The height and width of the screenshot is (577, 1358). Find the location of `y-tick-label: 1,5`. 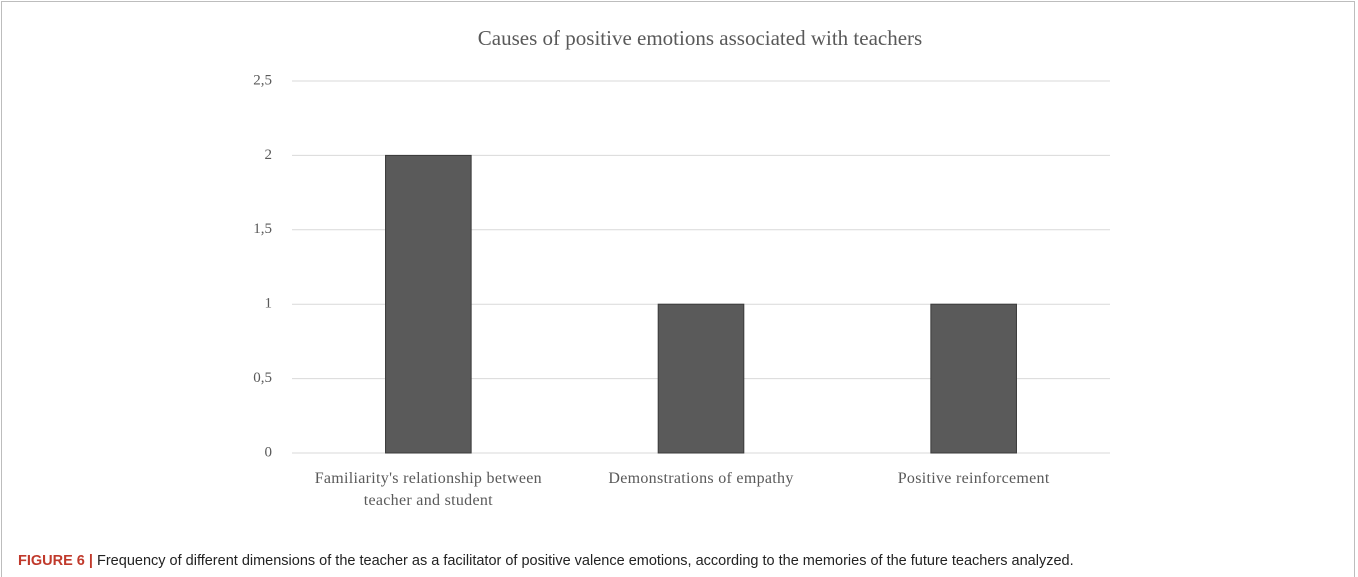

y-tick-label: 1,5 is located at coordinates (262, 229).